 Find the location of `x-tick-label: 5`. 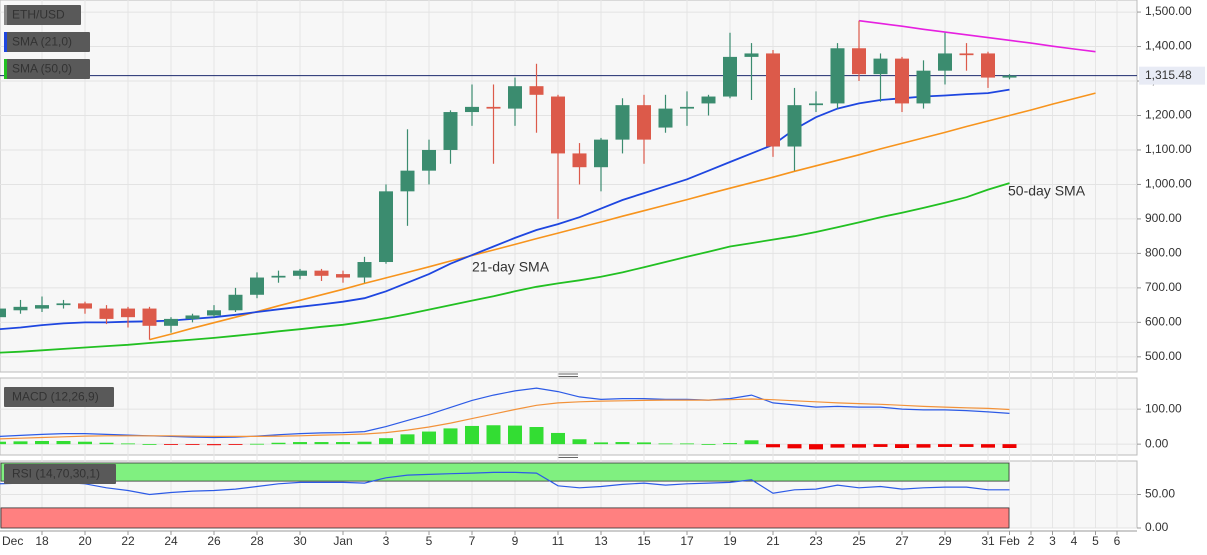

x-tick-label: 5 is located at coordinates (429, 541).